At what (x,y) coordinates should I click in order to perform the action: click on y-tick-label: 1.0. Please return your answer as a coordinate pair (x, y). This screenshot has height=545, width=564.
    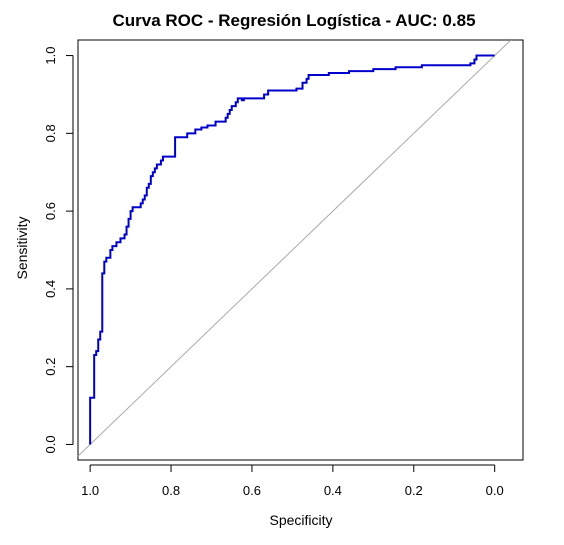
    Looking at the image, I should click on (50, 56).